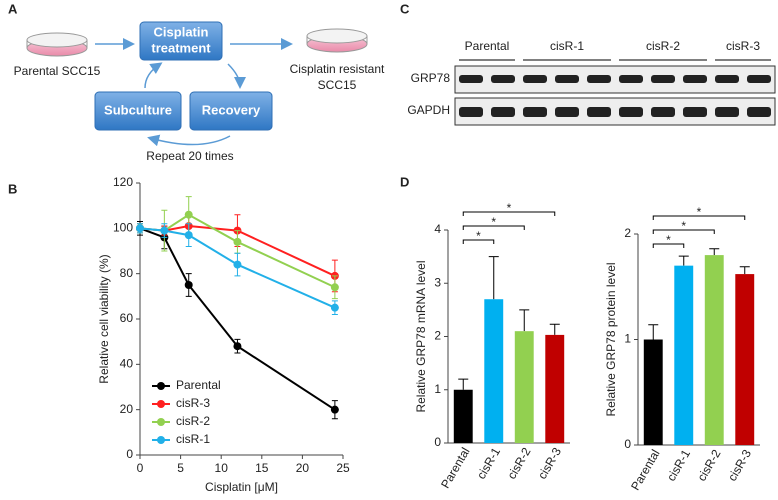  What do you see at coordinates (421, 336) in the screenshot?
I see `y-axis-label: Relative GRP78 mRNA level` at bounding box center [421, 336].